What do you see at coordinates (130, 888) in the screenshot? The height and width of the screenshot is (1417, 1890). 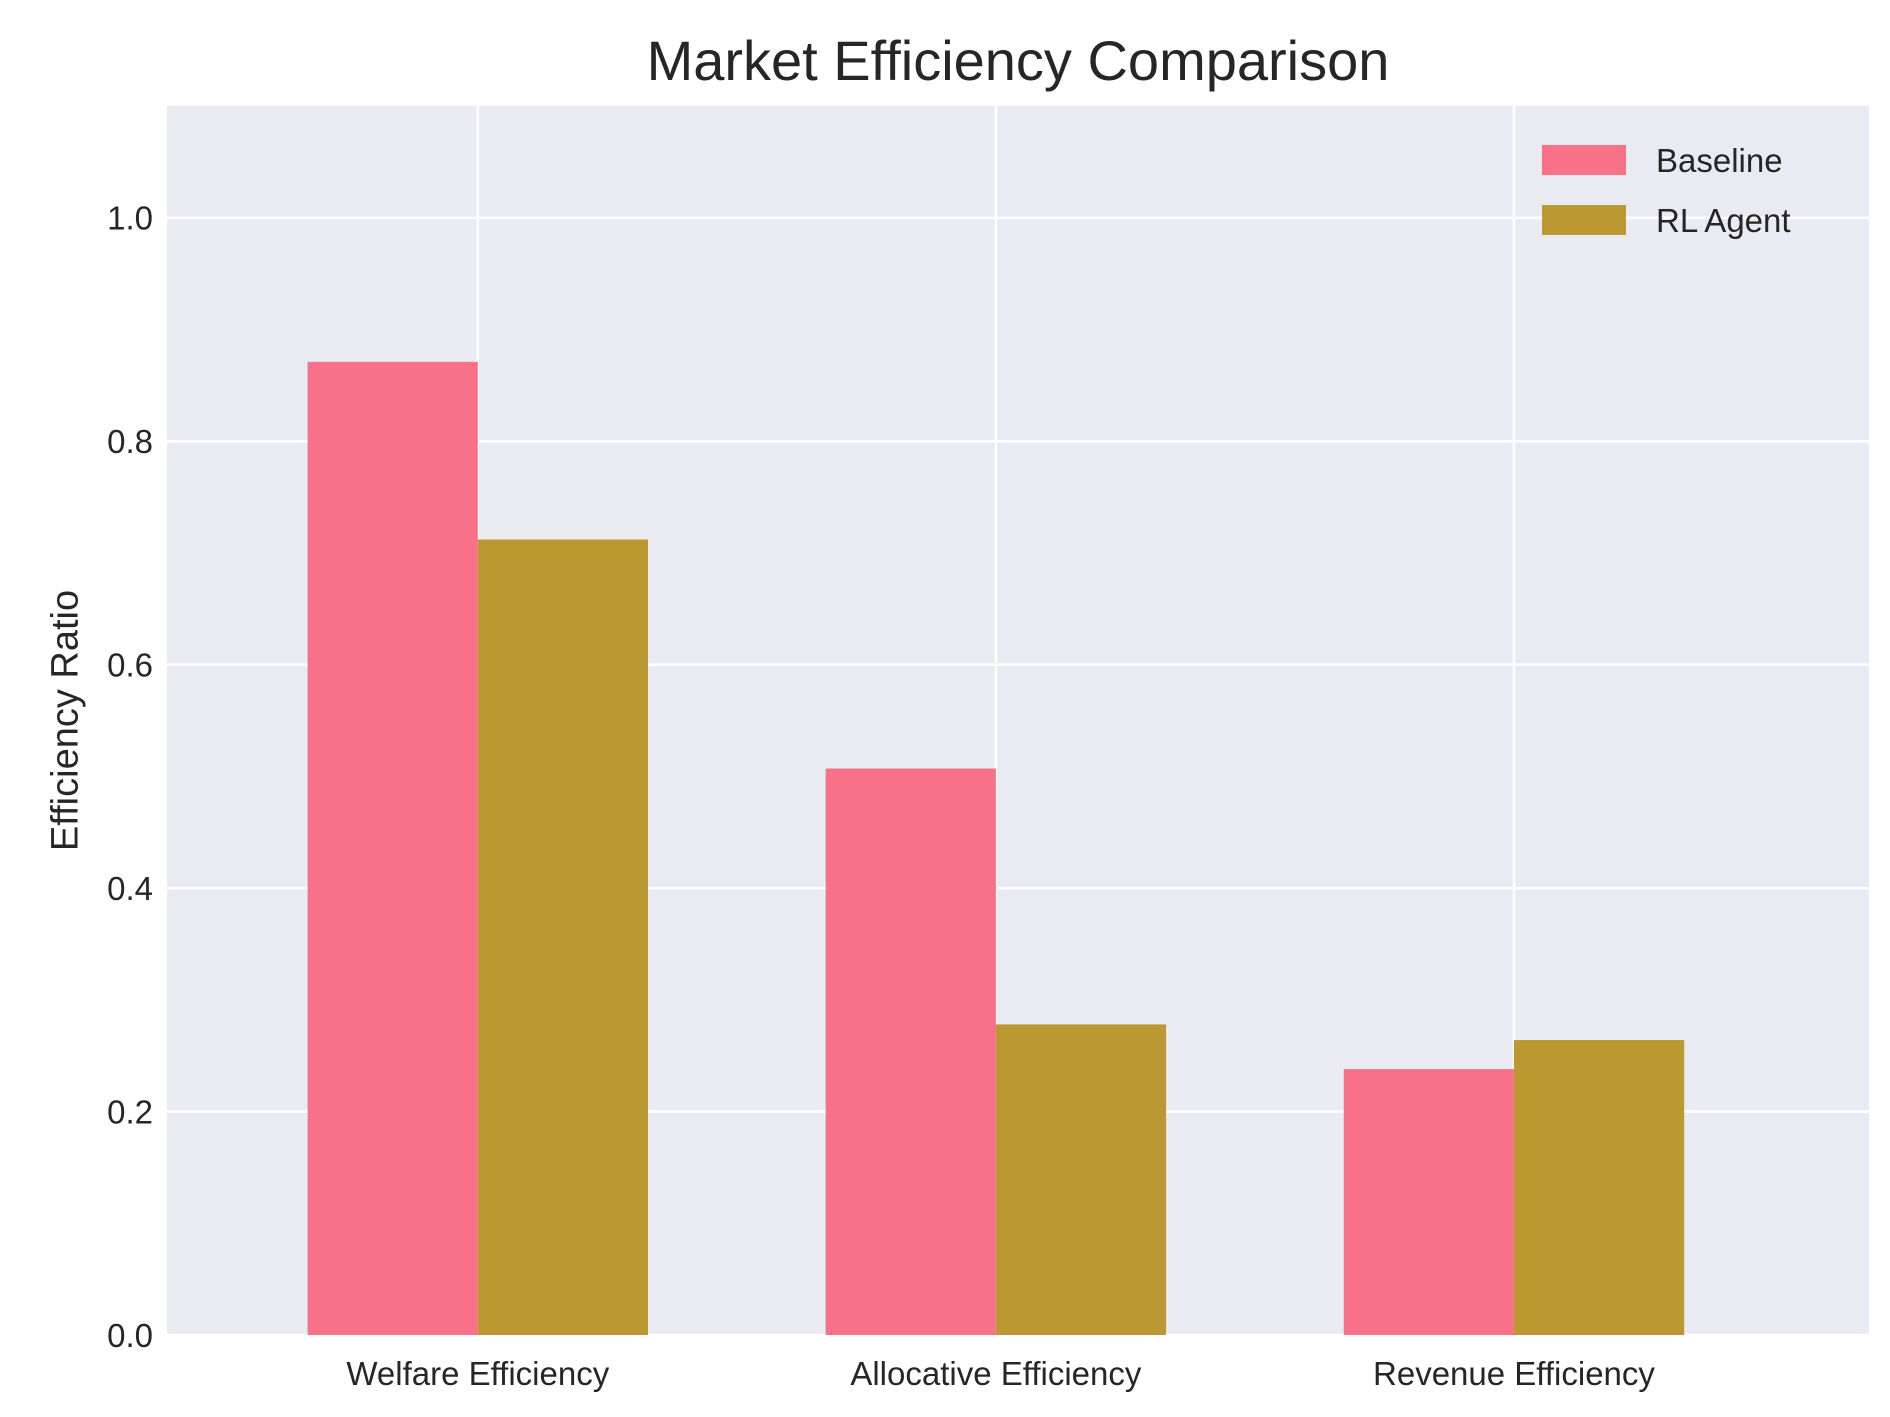 I see `y-tick-label: 0.4` at bounding box center [130, 888].